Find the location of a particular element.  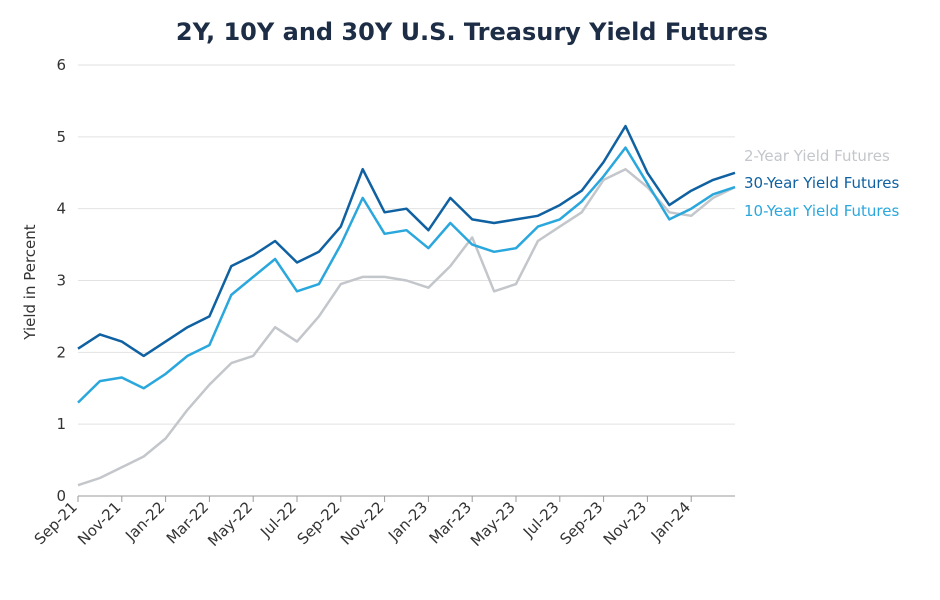

x-tick-label: Jan-22 is located at coordinates (144, 521).